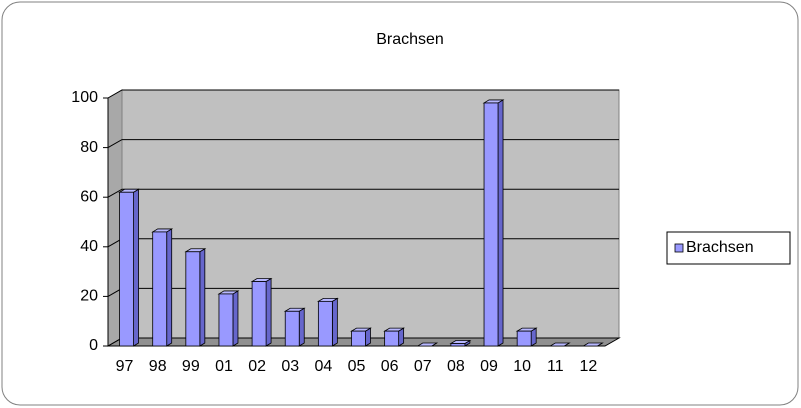  What do you see at coordinates (357, 366) in the screenshot?
I see `x-tick-label: 05` at bounding box center [357, 366].